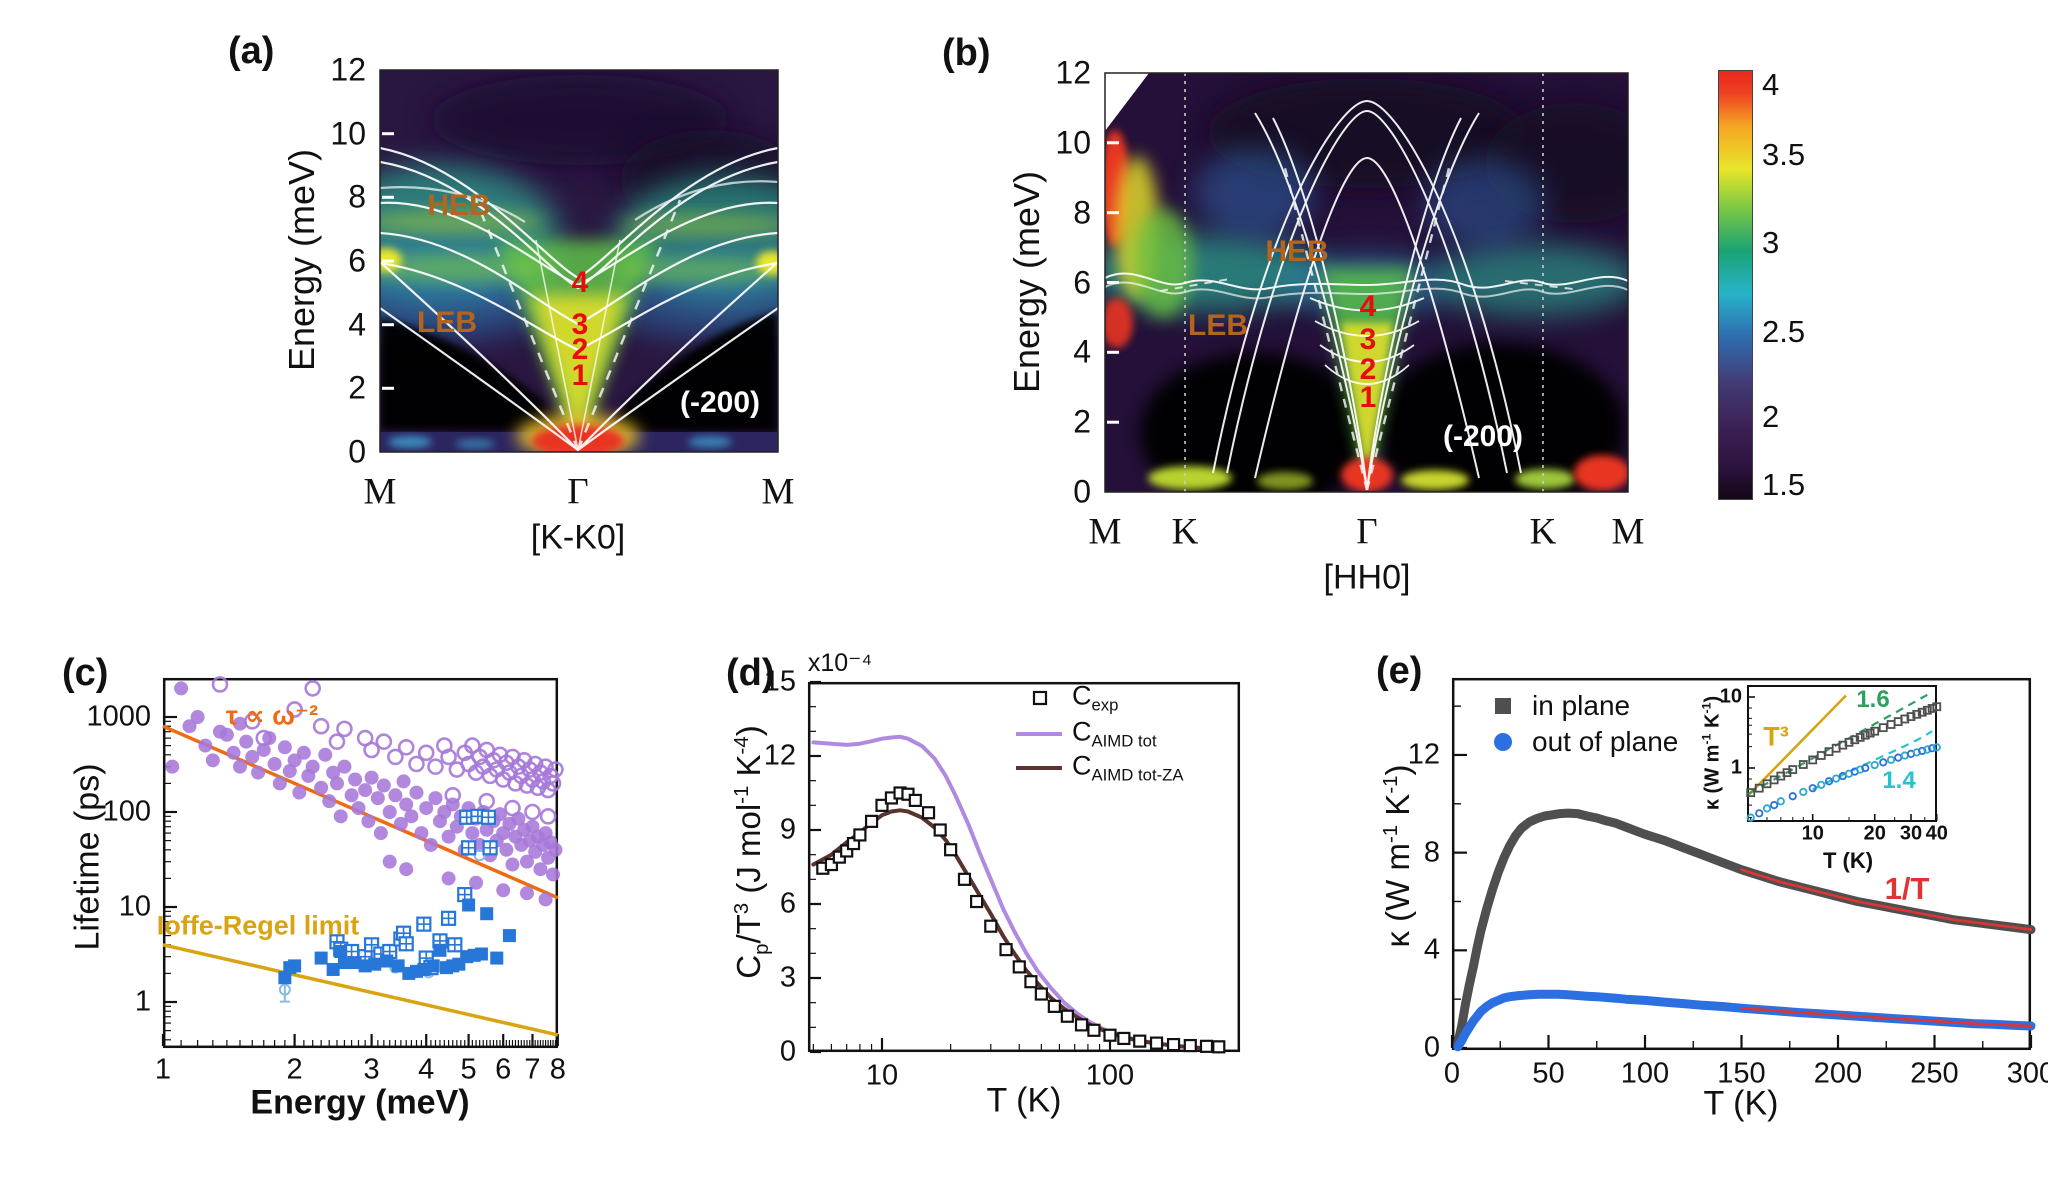 The width and height of the screenshot is (2048, 1204). Describe the element at coordinates (1503, 706) in the screenshot. I see `legend-in-plane-marker` at that location.